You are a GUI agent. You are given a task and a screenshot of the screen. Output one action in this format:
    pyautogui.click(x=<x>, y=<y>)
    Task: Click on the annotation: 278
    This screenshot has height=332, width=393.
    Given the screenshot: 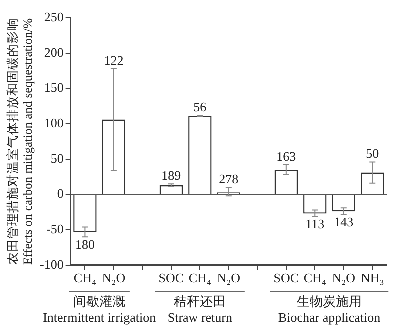 What is the action you would take?
    pyautogui.click(x=229, y=179)
    